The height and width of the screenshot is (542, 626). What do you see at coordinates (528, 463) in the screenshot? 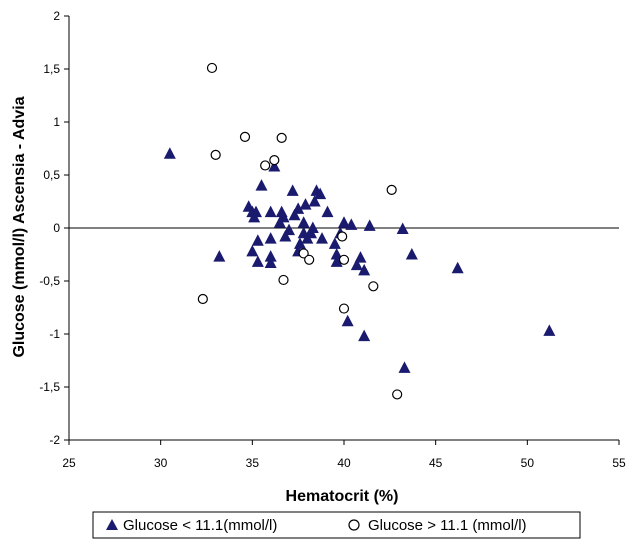
I see `x-tick-label: 50` at bounding box center [528, 463].